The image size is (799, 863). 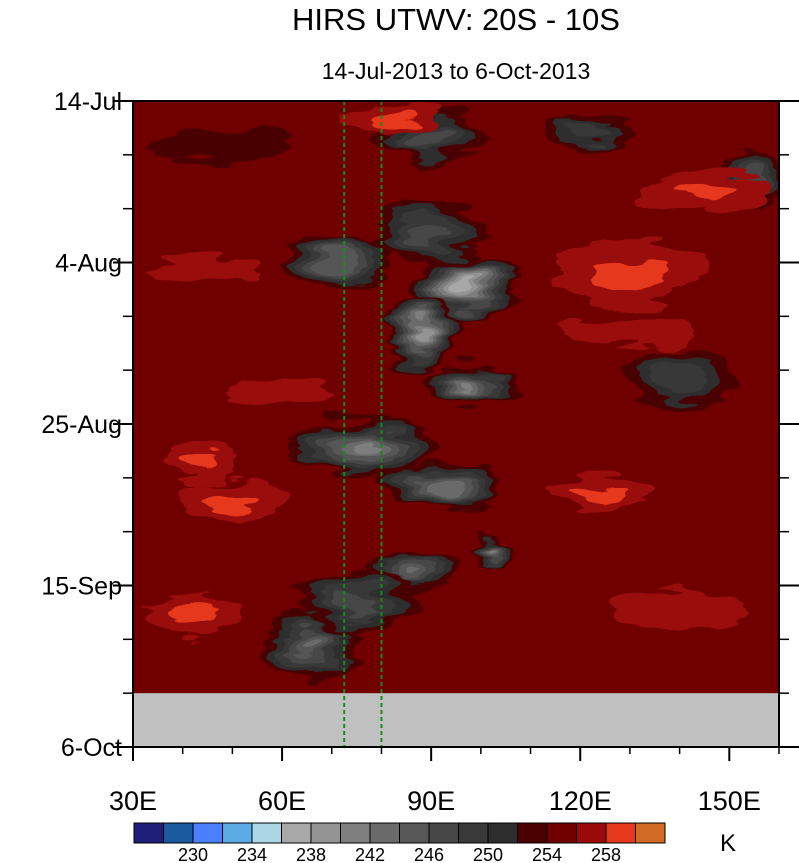 I want to click on colorbar-tick-label: 246, so click(x=429, y=854).